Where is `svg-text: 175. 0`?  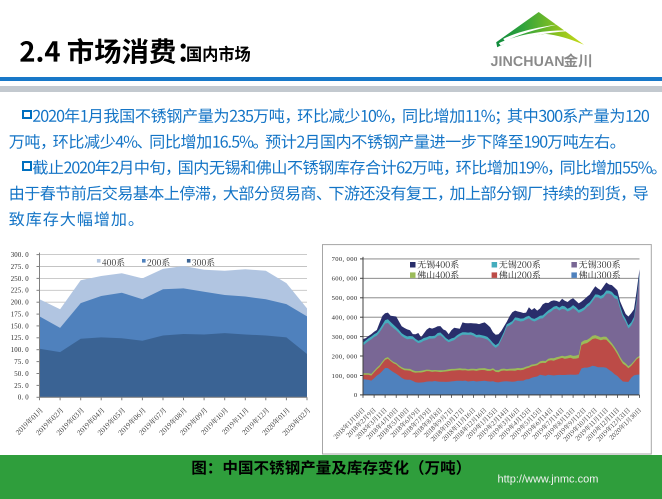
svg-text: 175. 0 is located at coordinates (20, 315).